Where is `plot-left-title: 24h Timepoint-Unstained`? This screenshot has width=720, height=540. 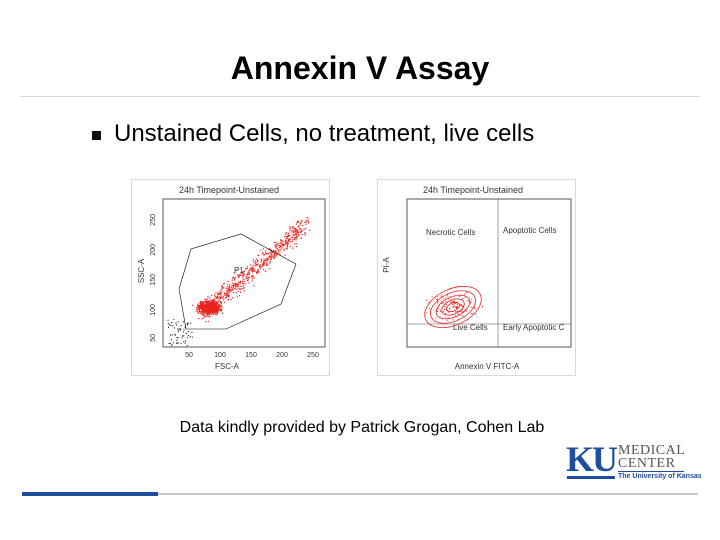 plot-left-title: 24h Timepoint-Unstained is located at coordinates (229, 190).